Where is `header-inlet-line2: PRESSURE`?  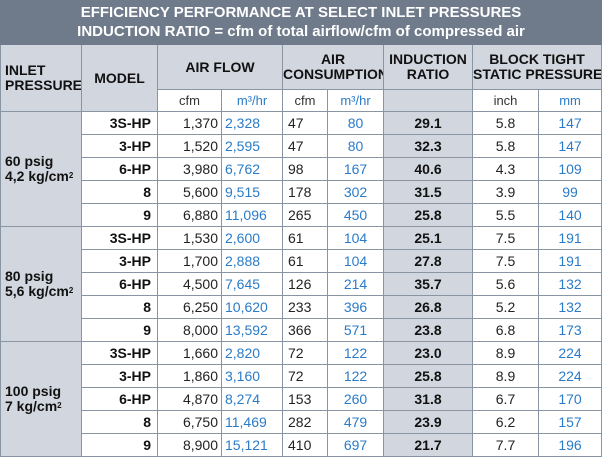 header-inlet-line2: PRESSURE is located at coordinates (43, 85).